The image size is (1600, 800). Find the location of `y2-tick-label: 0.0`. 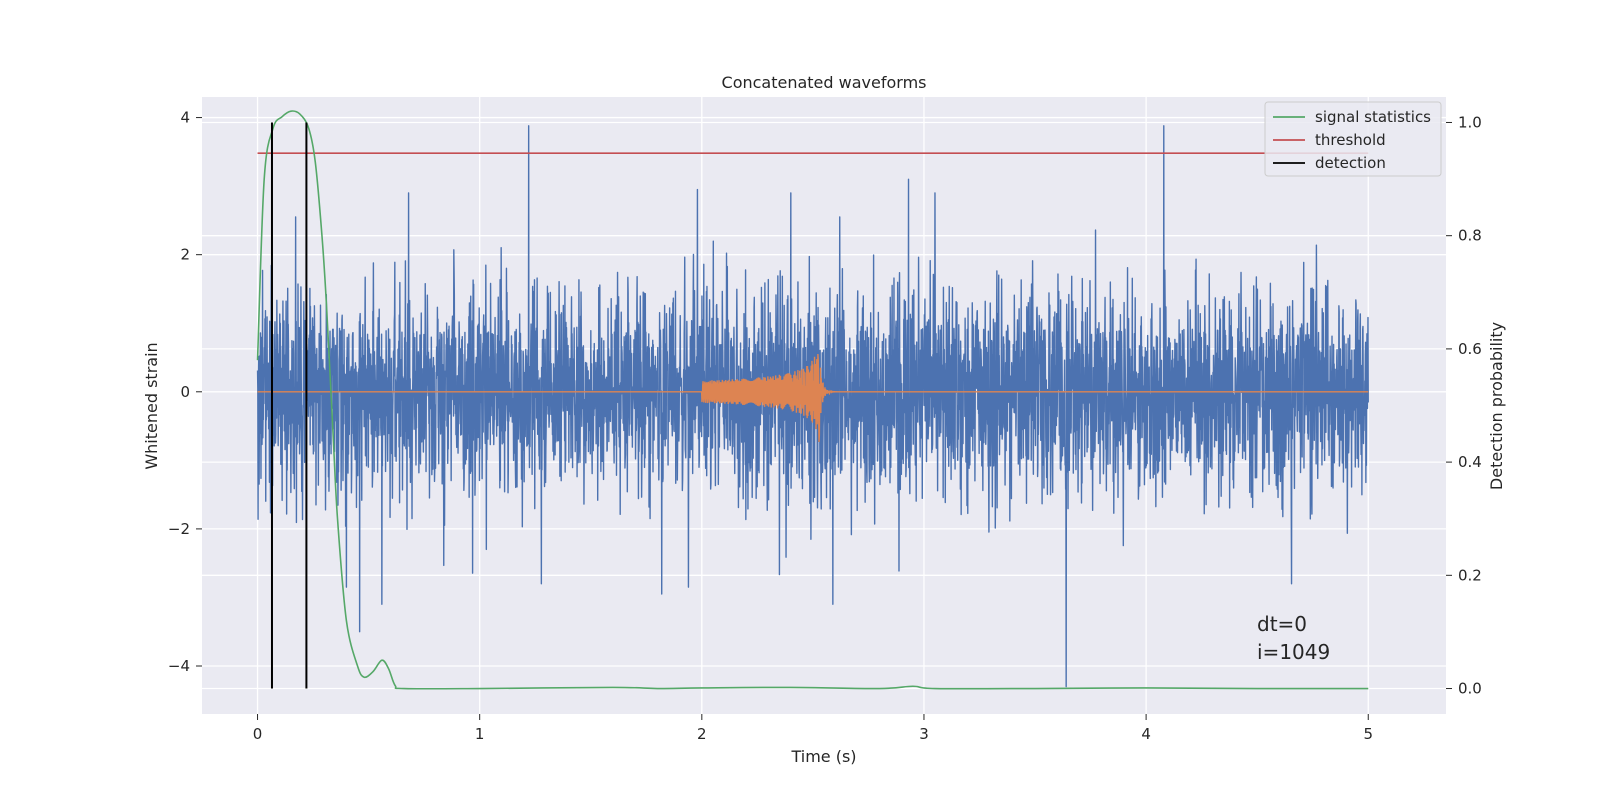

y2-tick-label: 0.0 is located at coordinates (1470, 689).